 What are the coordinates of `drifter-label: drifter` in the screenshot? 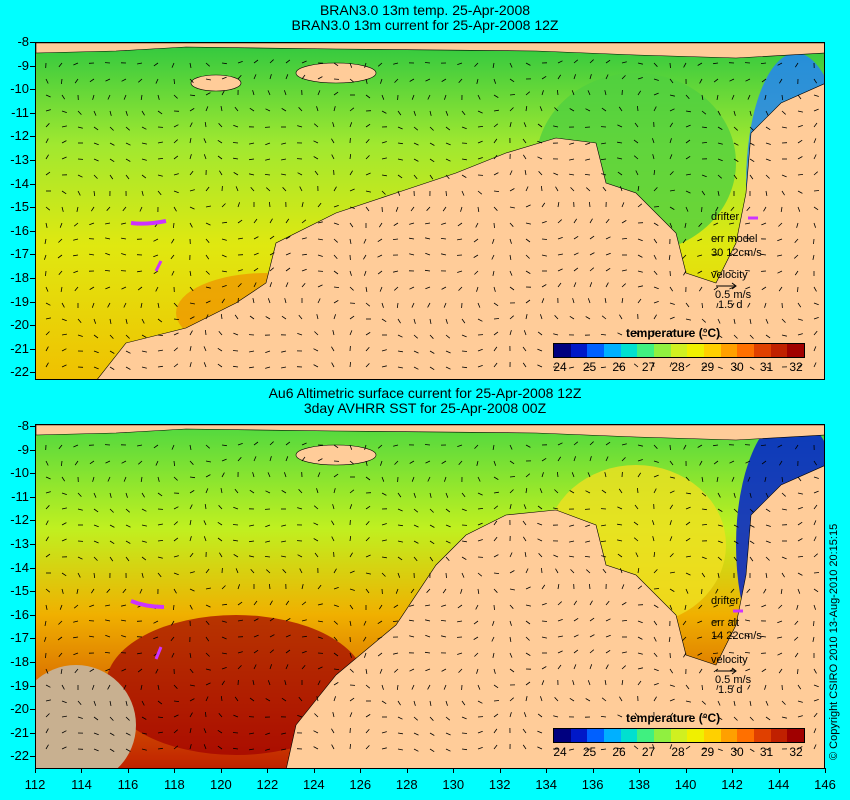 It's located at (725, 601).